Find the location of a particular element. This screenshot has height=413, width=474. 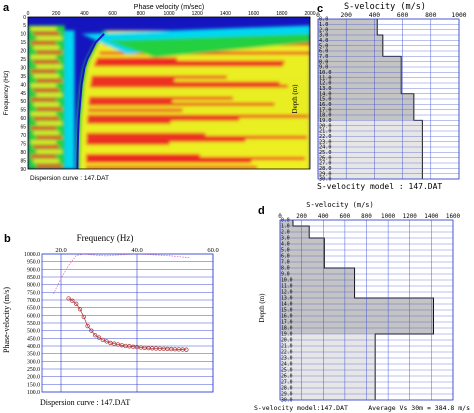

panel-a-x-tick-label: 1200 is located at coordinates (197, 14).